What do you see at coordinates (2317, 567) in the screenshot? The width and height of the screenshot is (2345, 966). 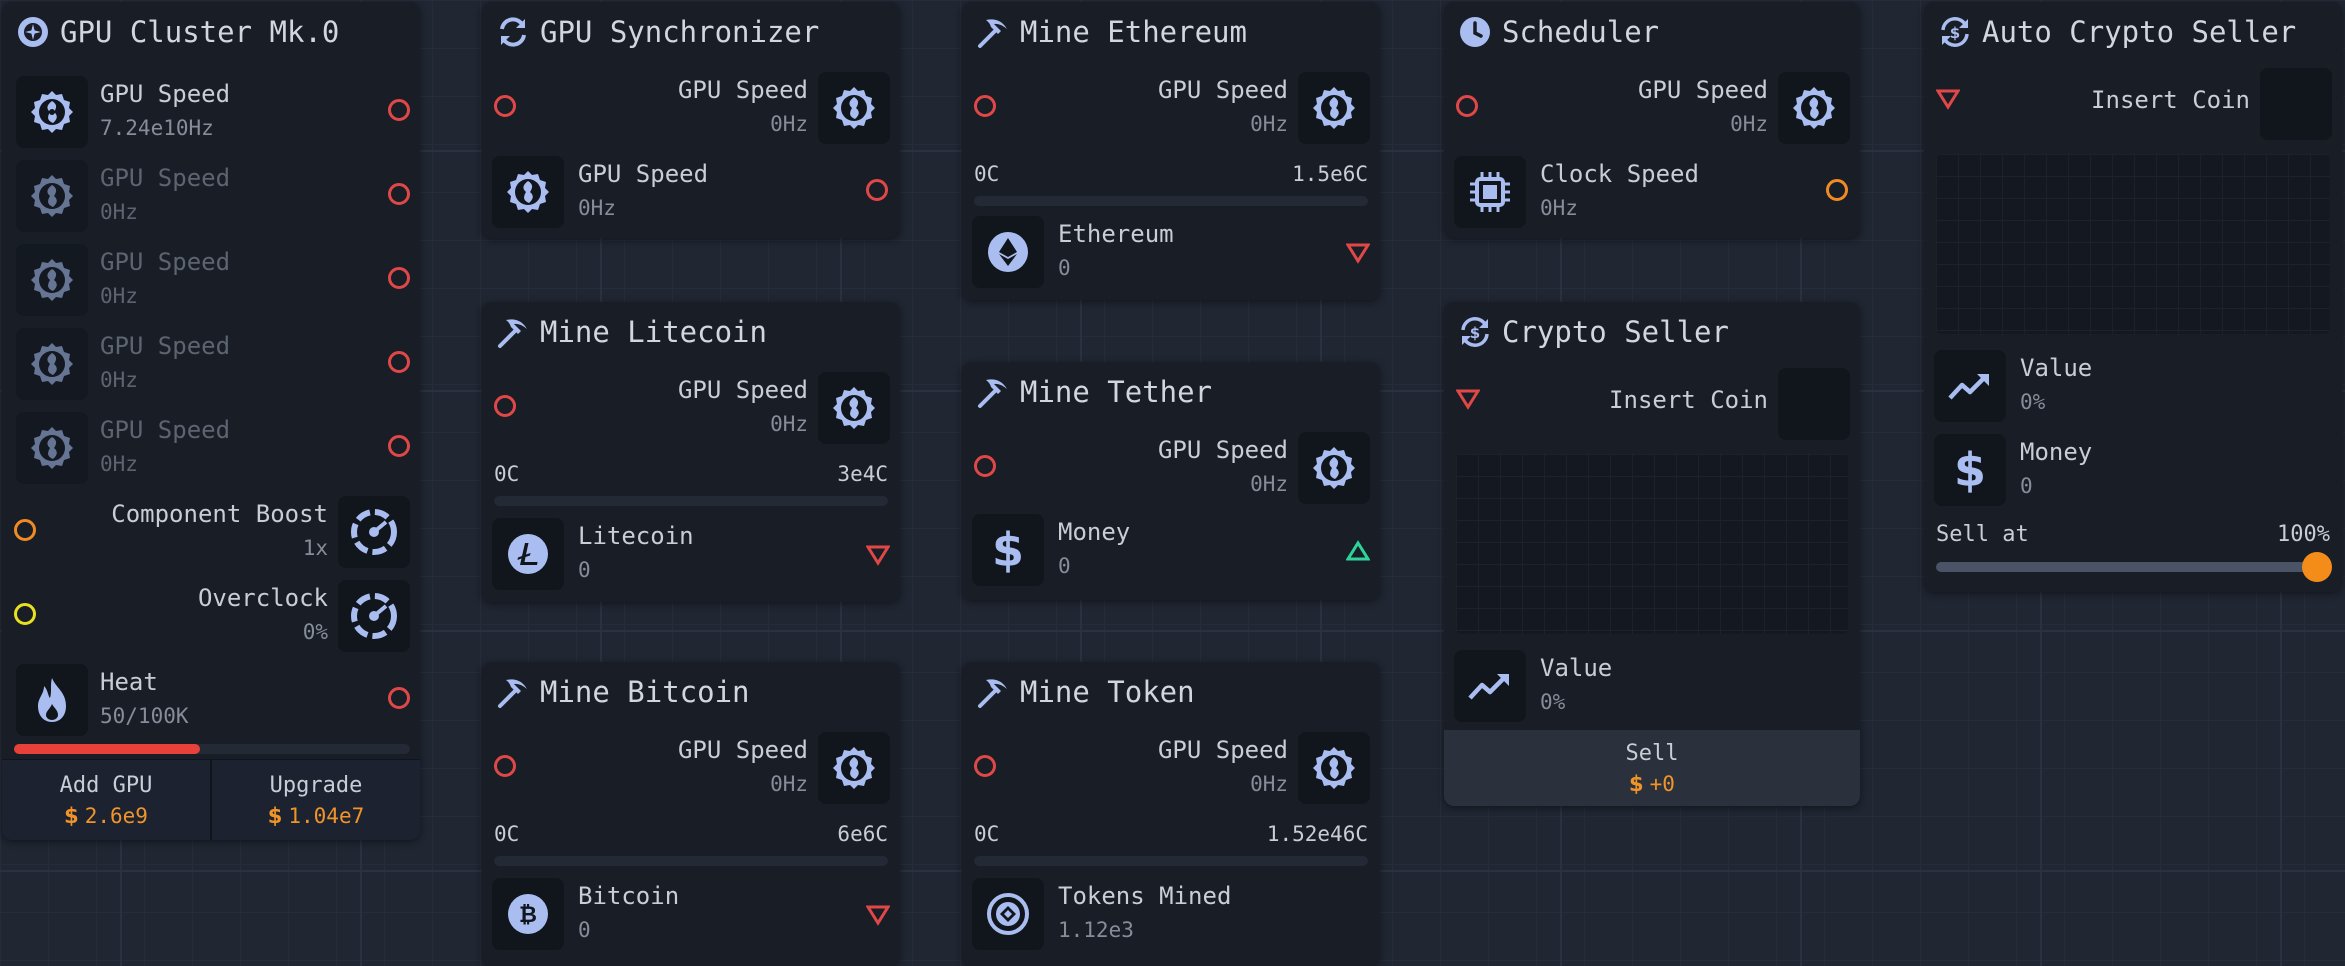 I see `slider-knob` at bounding box center [2317, 567].